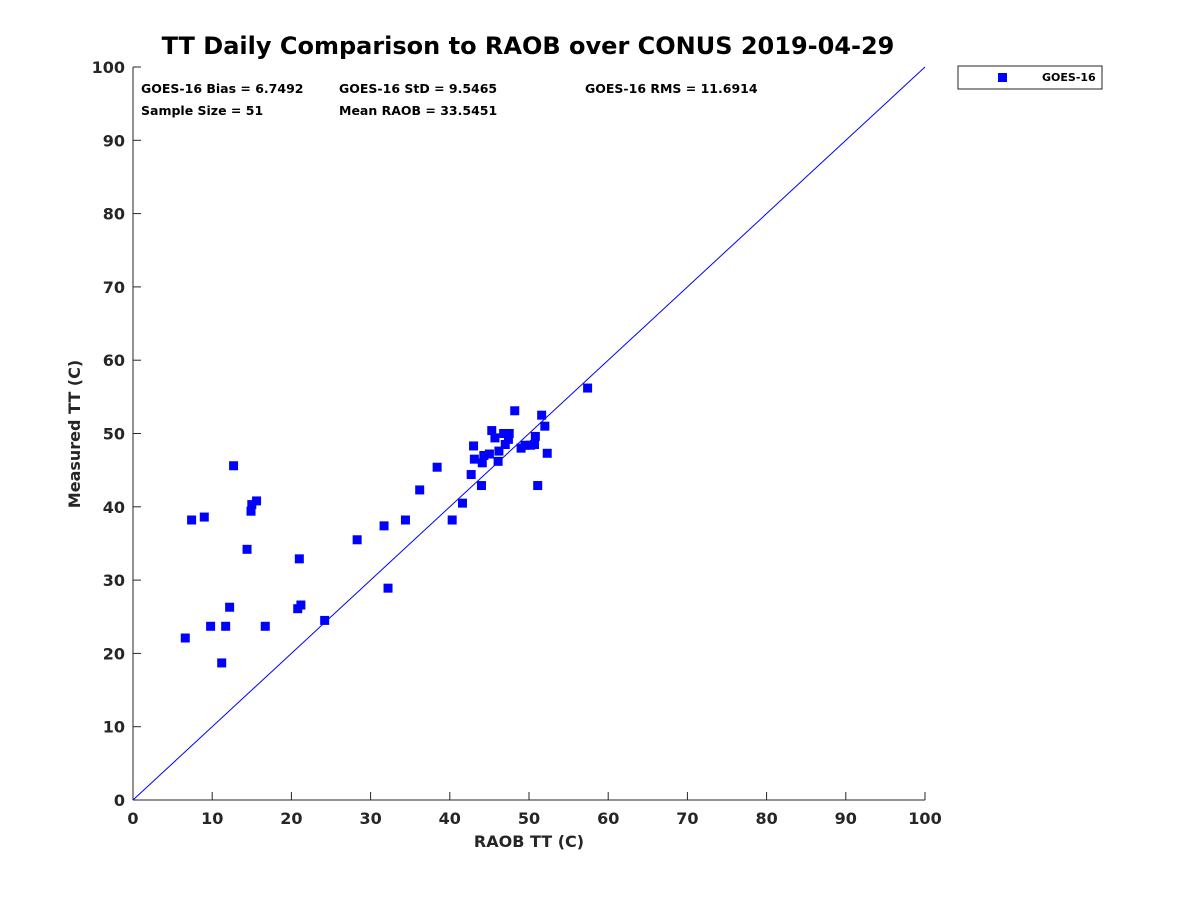 This screenshot has height=900, width=1200. I want to click on stat-bias: GOES-16 Bias = 6.7492, so click(222, 88).